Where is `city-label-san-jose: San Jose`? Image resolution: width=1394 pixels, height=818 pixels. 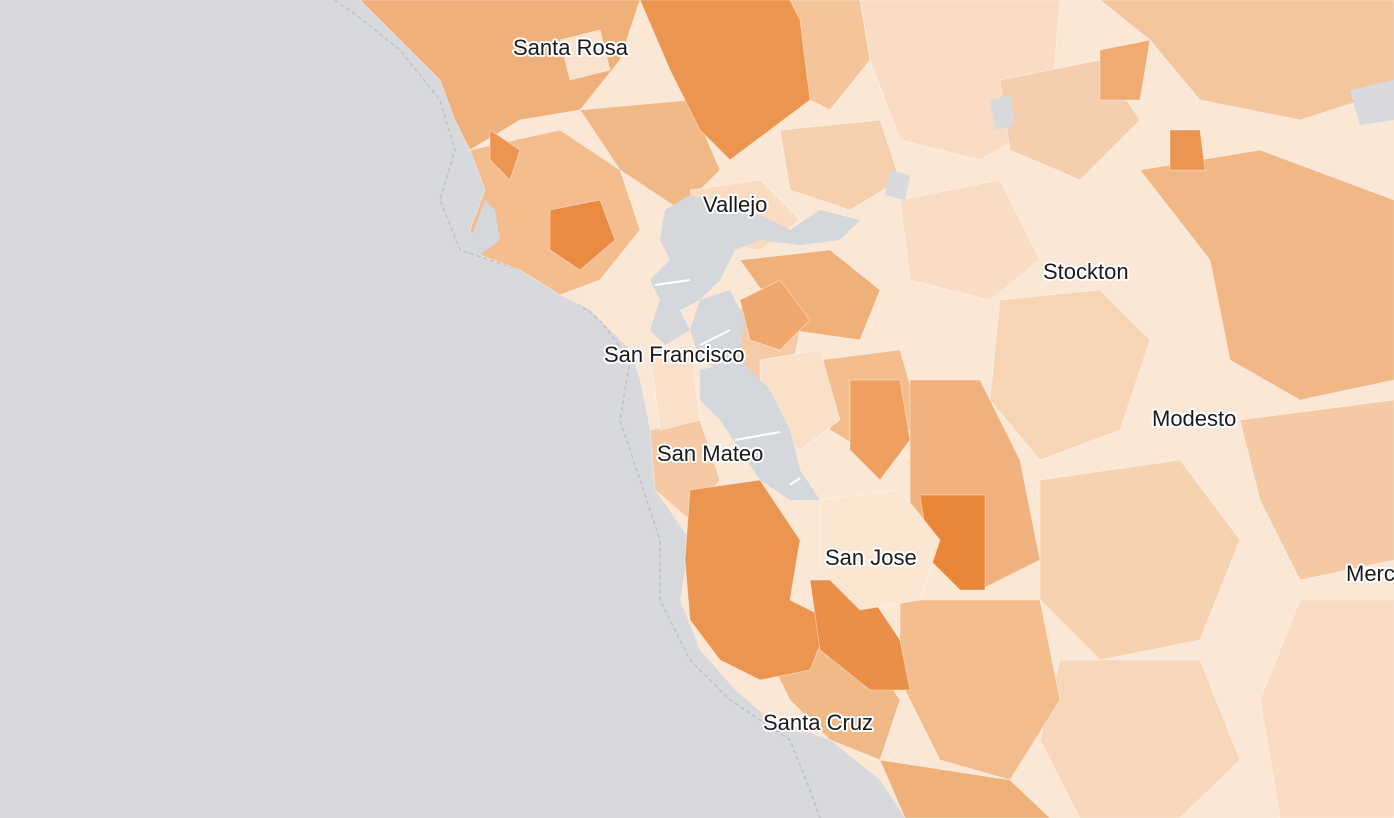
city-label-san-jose: San Jose is located at coordinates (871, 557).